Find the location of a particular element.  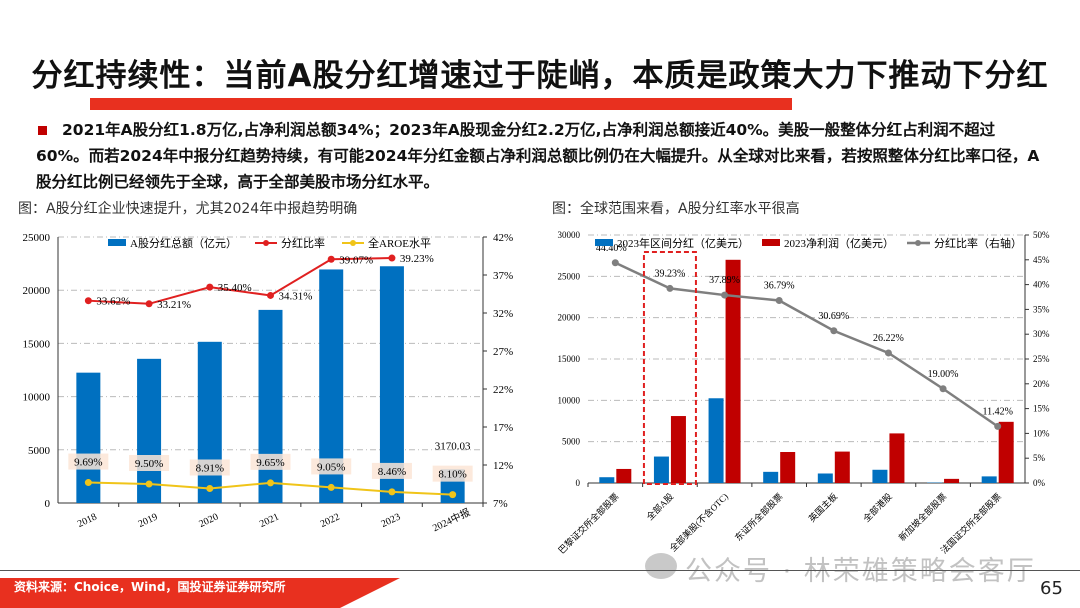

legend-label: 分红比率（右轴） is located at coordinates (978, 243).